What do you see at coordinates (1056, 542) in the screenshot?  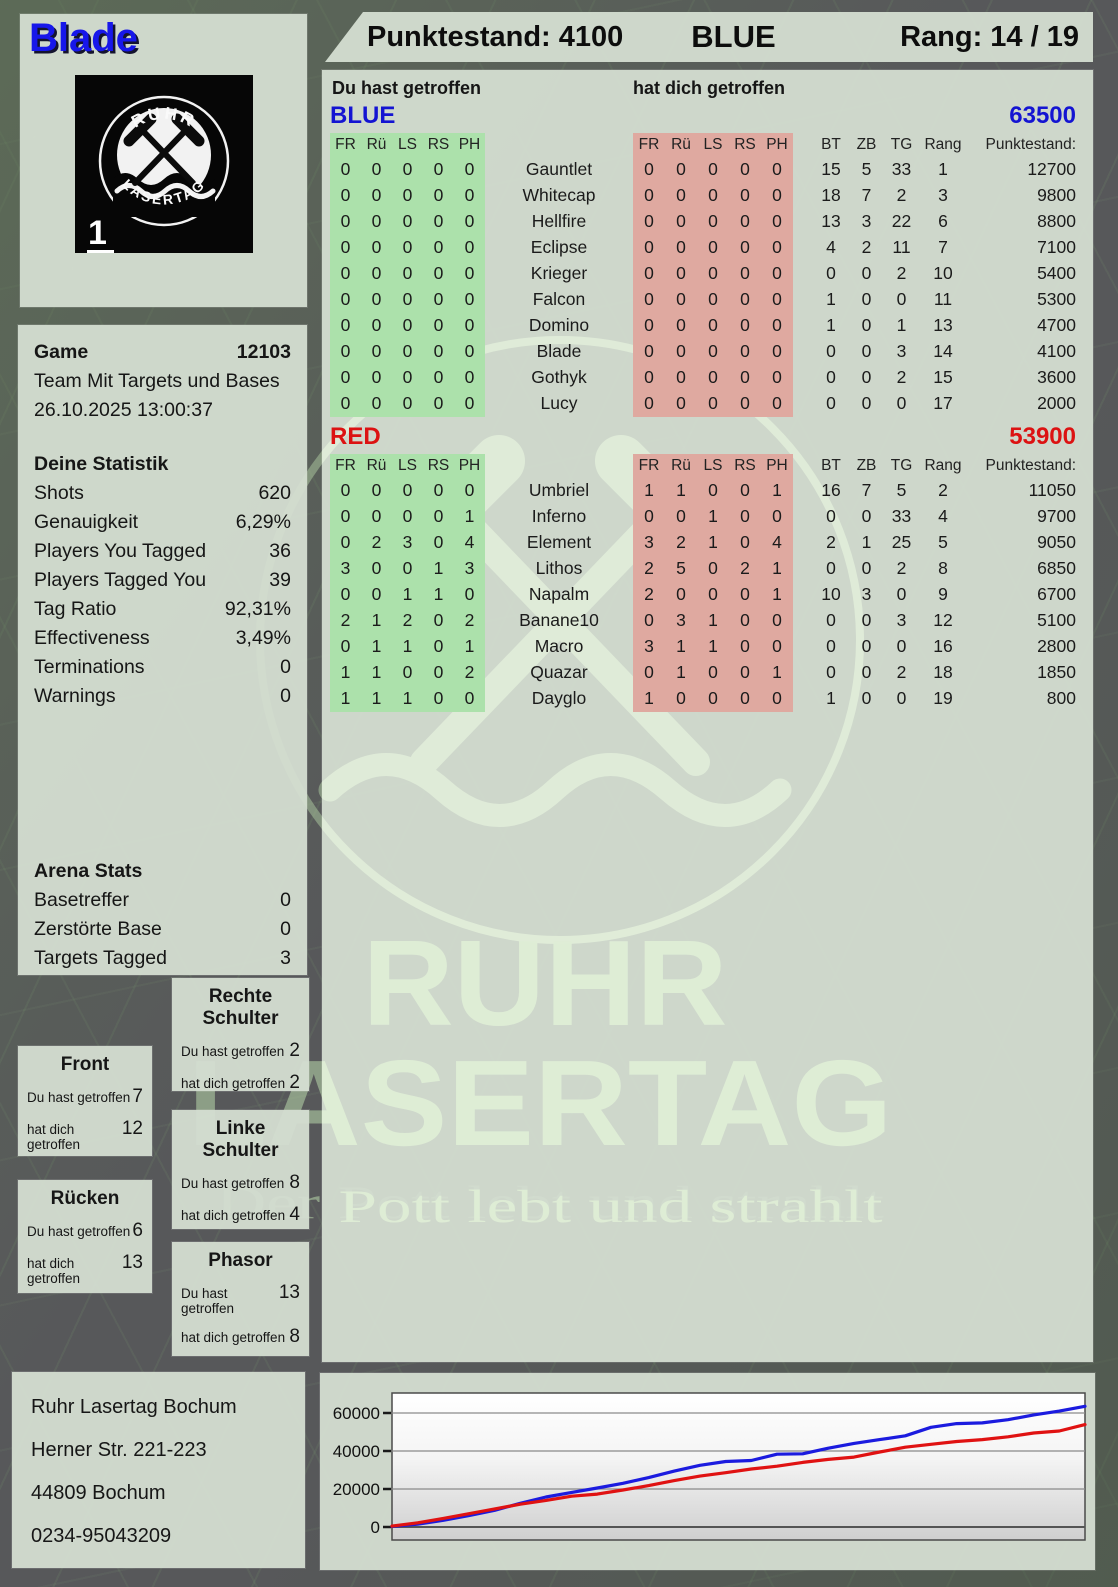 I see `punktestand-cell: 9050` at bounding box center [1056, 542].